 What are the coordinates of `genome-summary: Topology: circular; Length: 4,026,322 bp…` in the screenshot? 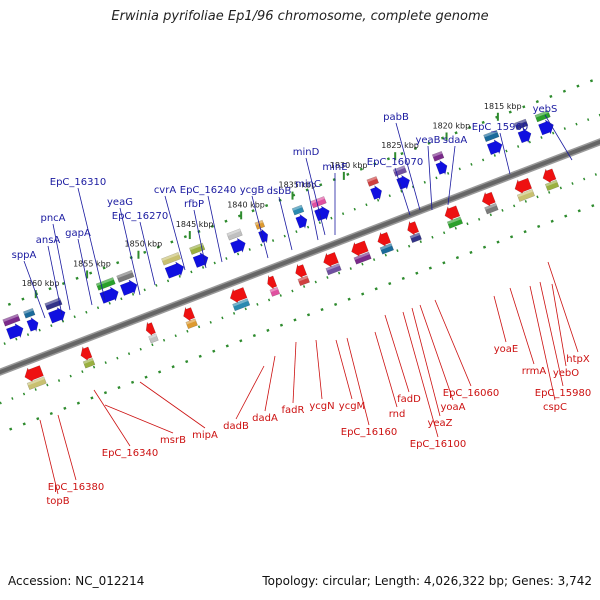 It's located at (427, 581).